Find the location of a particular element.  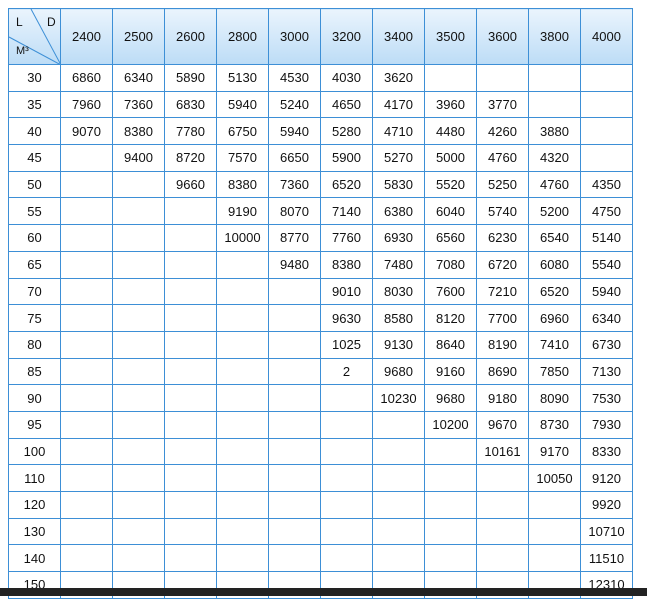

header-cell: 3000 is located at coordinates (294, 36).